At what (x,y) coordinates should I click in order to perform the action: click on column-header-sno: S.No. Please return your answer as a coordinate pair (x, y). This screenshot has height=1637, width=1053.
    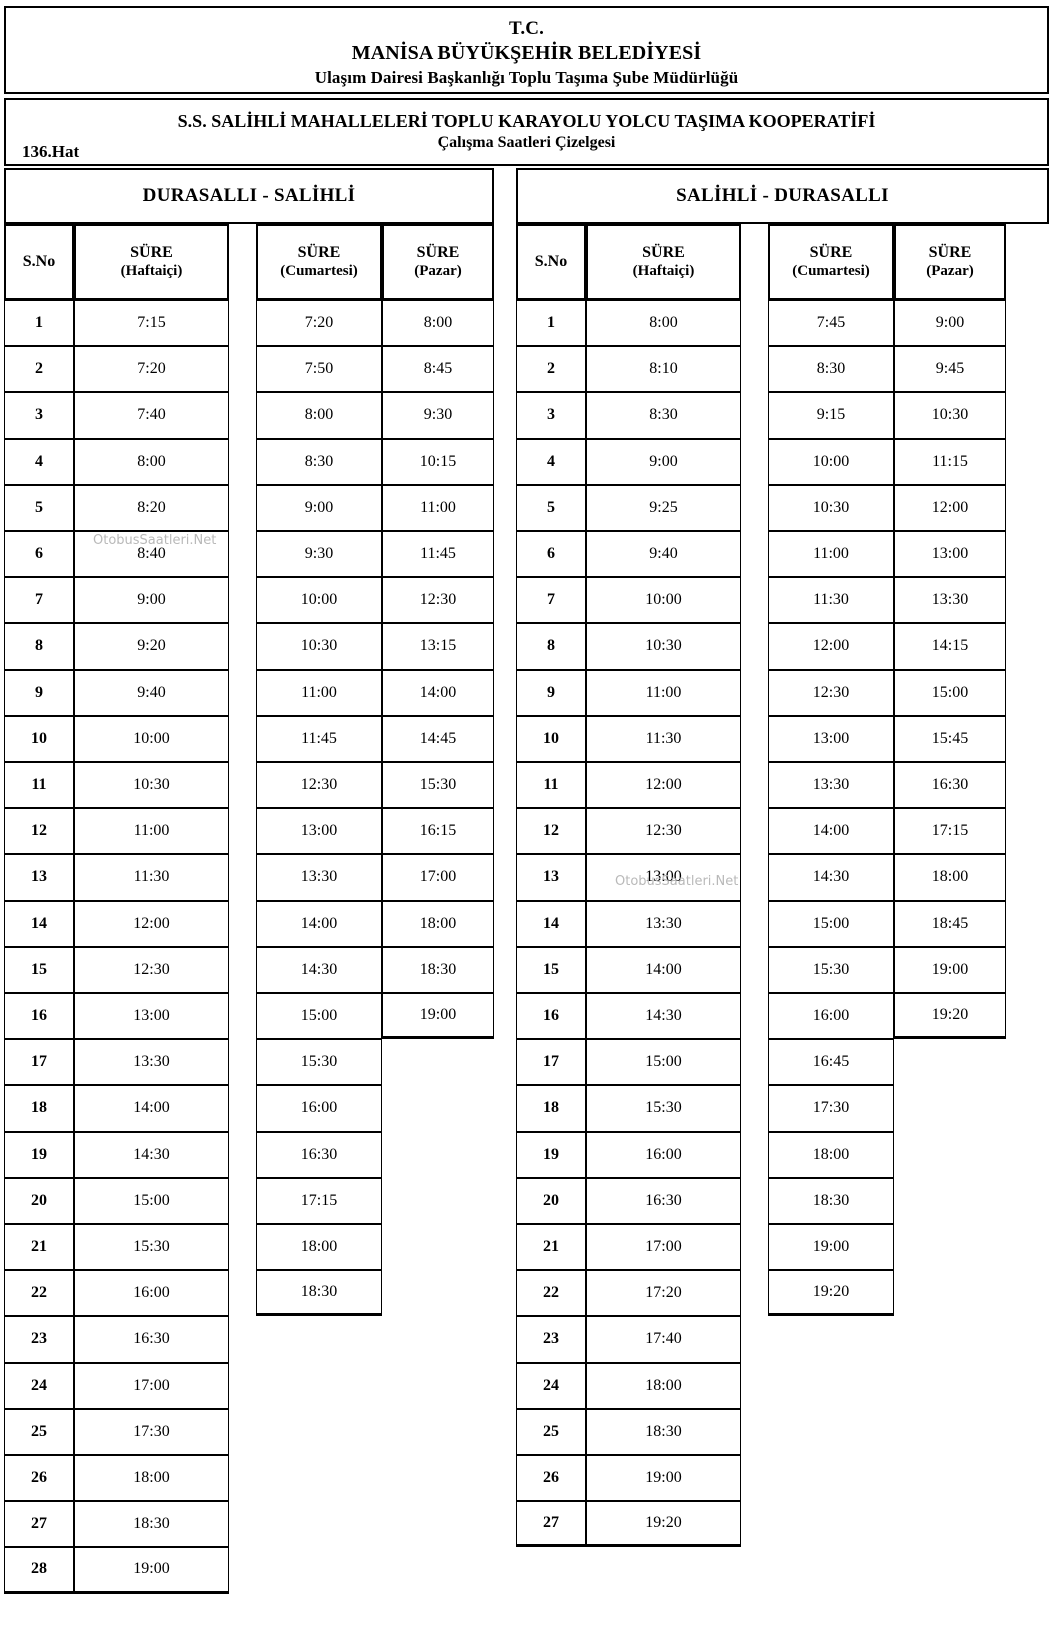
    Looking at the image, I should click on (39, 262).